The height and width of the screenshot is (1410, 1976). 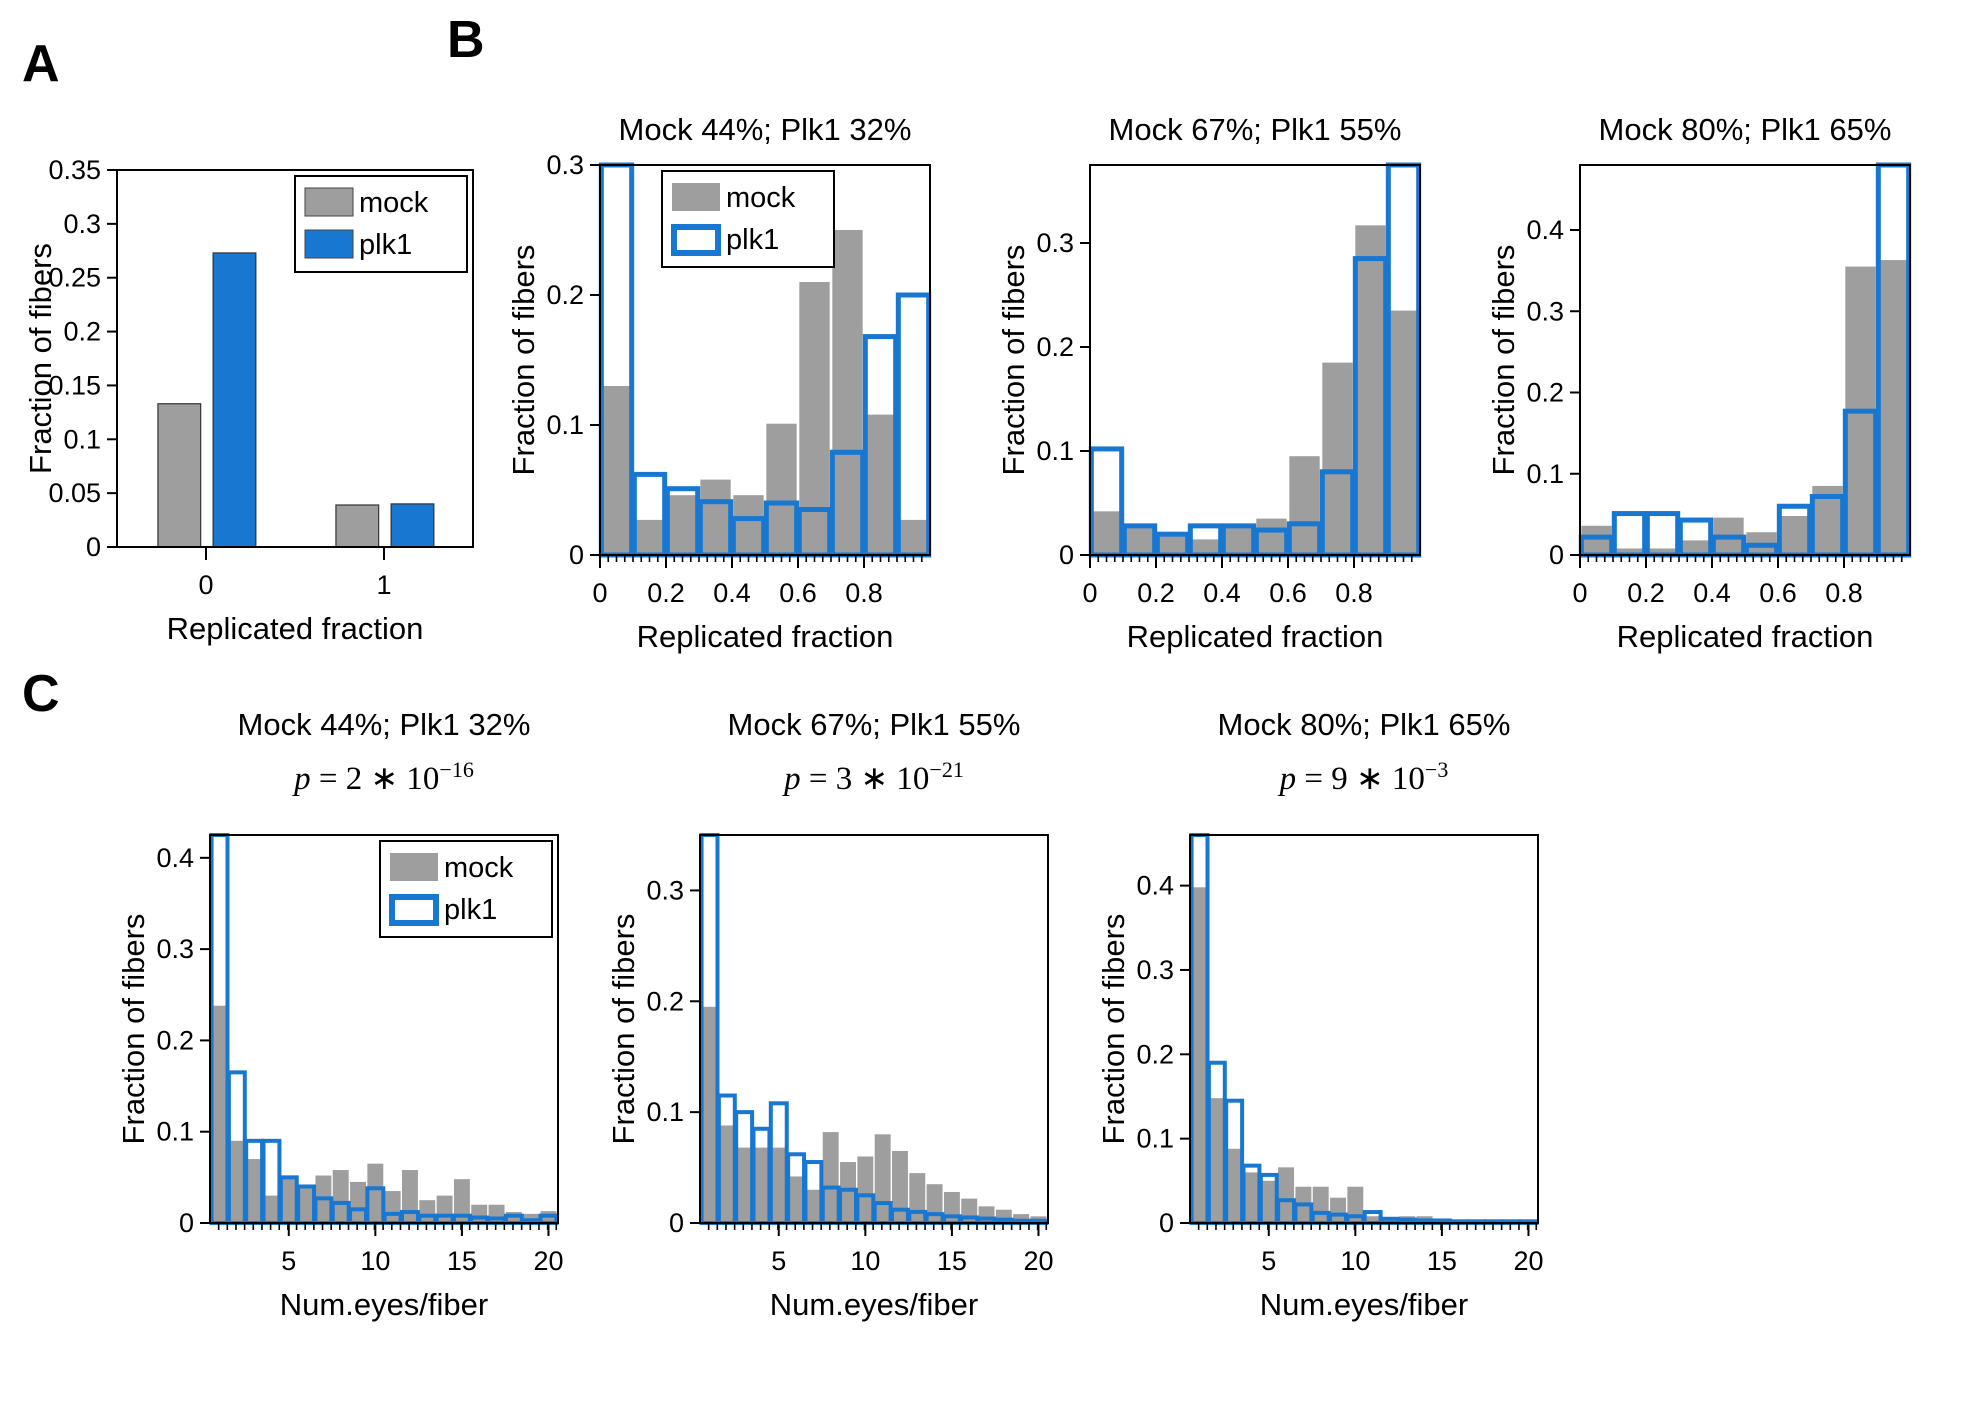 What do you see at coordinates (384, 777) in the screenshot?
I see `p-value-text: p = 2 ∗ 10−16` at bounding box center [384, 777].